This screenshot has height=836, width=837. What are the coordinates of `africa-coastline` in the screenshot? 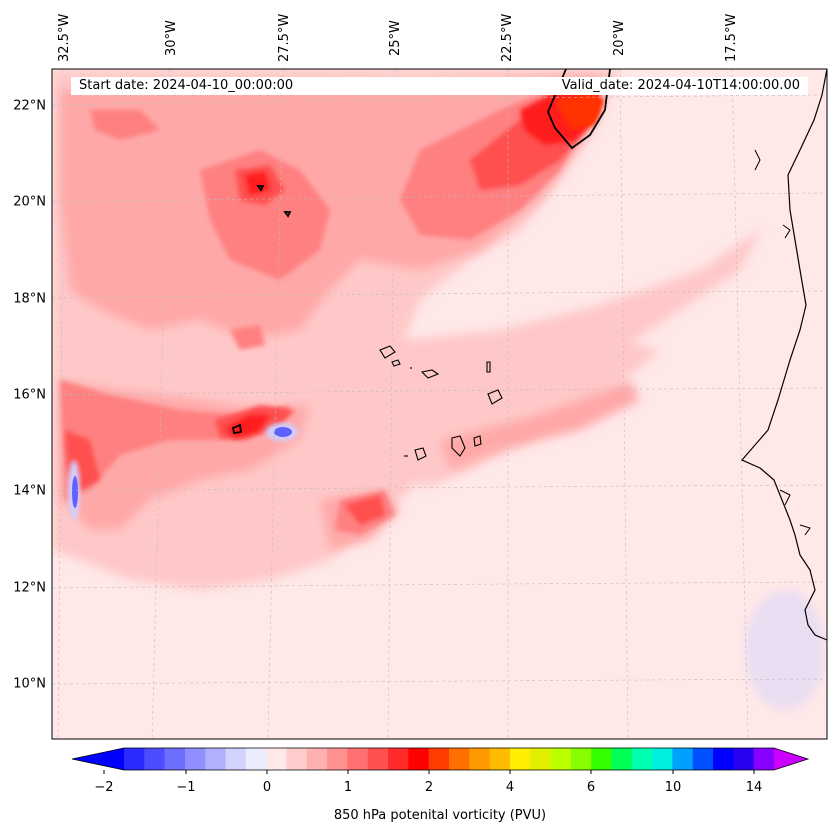 It's located at (784, 355).